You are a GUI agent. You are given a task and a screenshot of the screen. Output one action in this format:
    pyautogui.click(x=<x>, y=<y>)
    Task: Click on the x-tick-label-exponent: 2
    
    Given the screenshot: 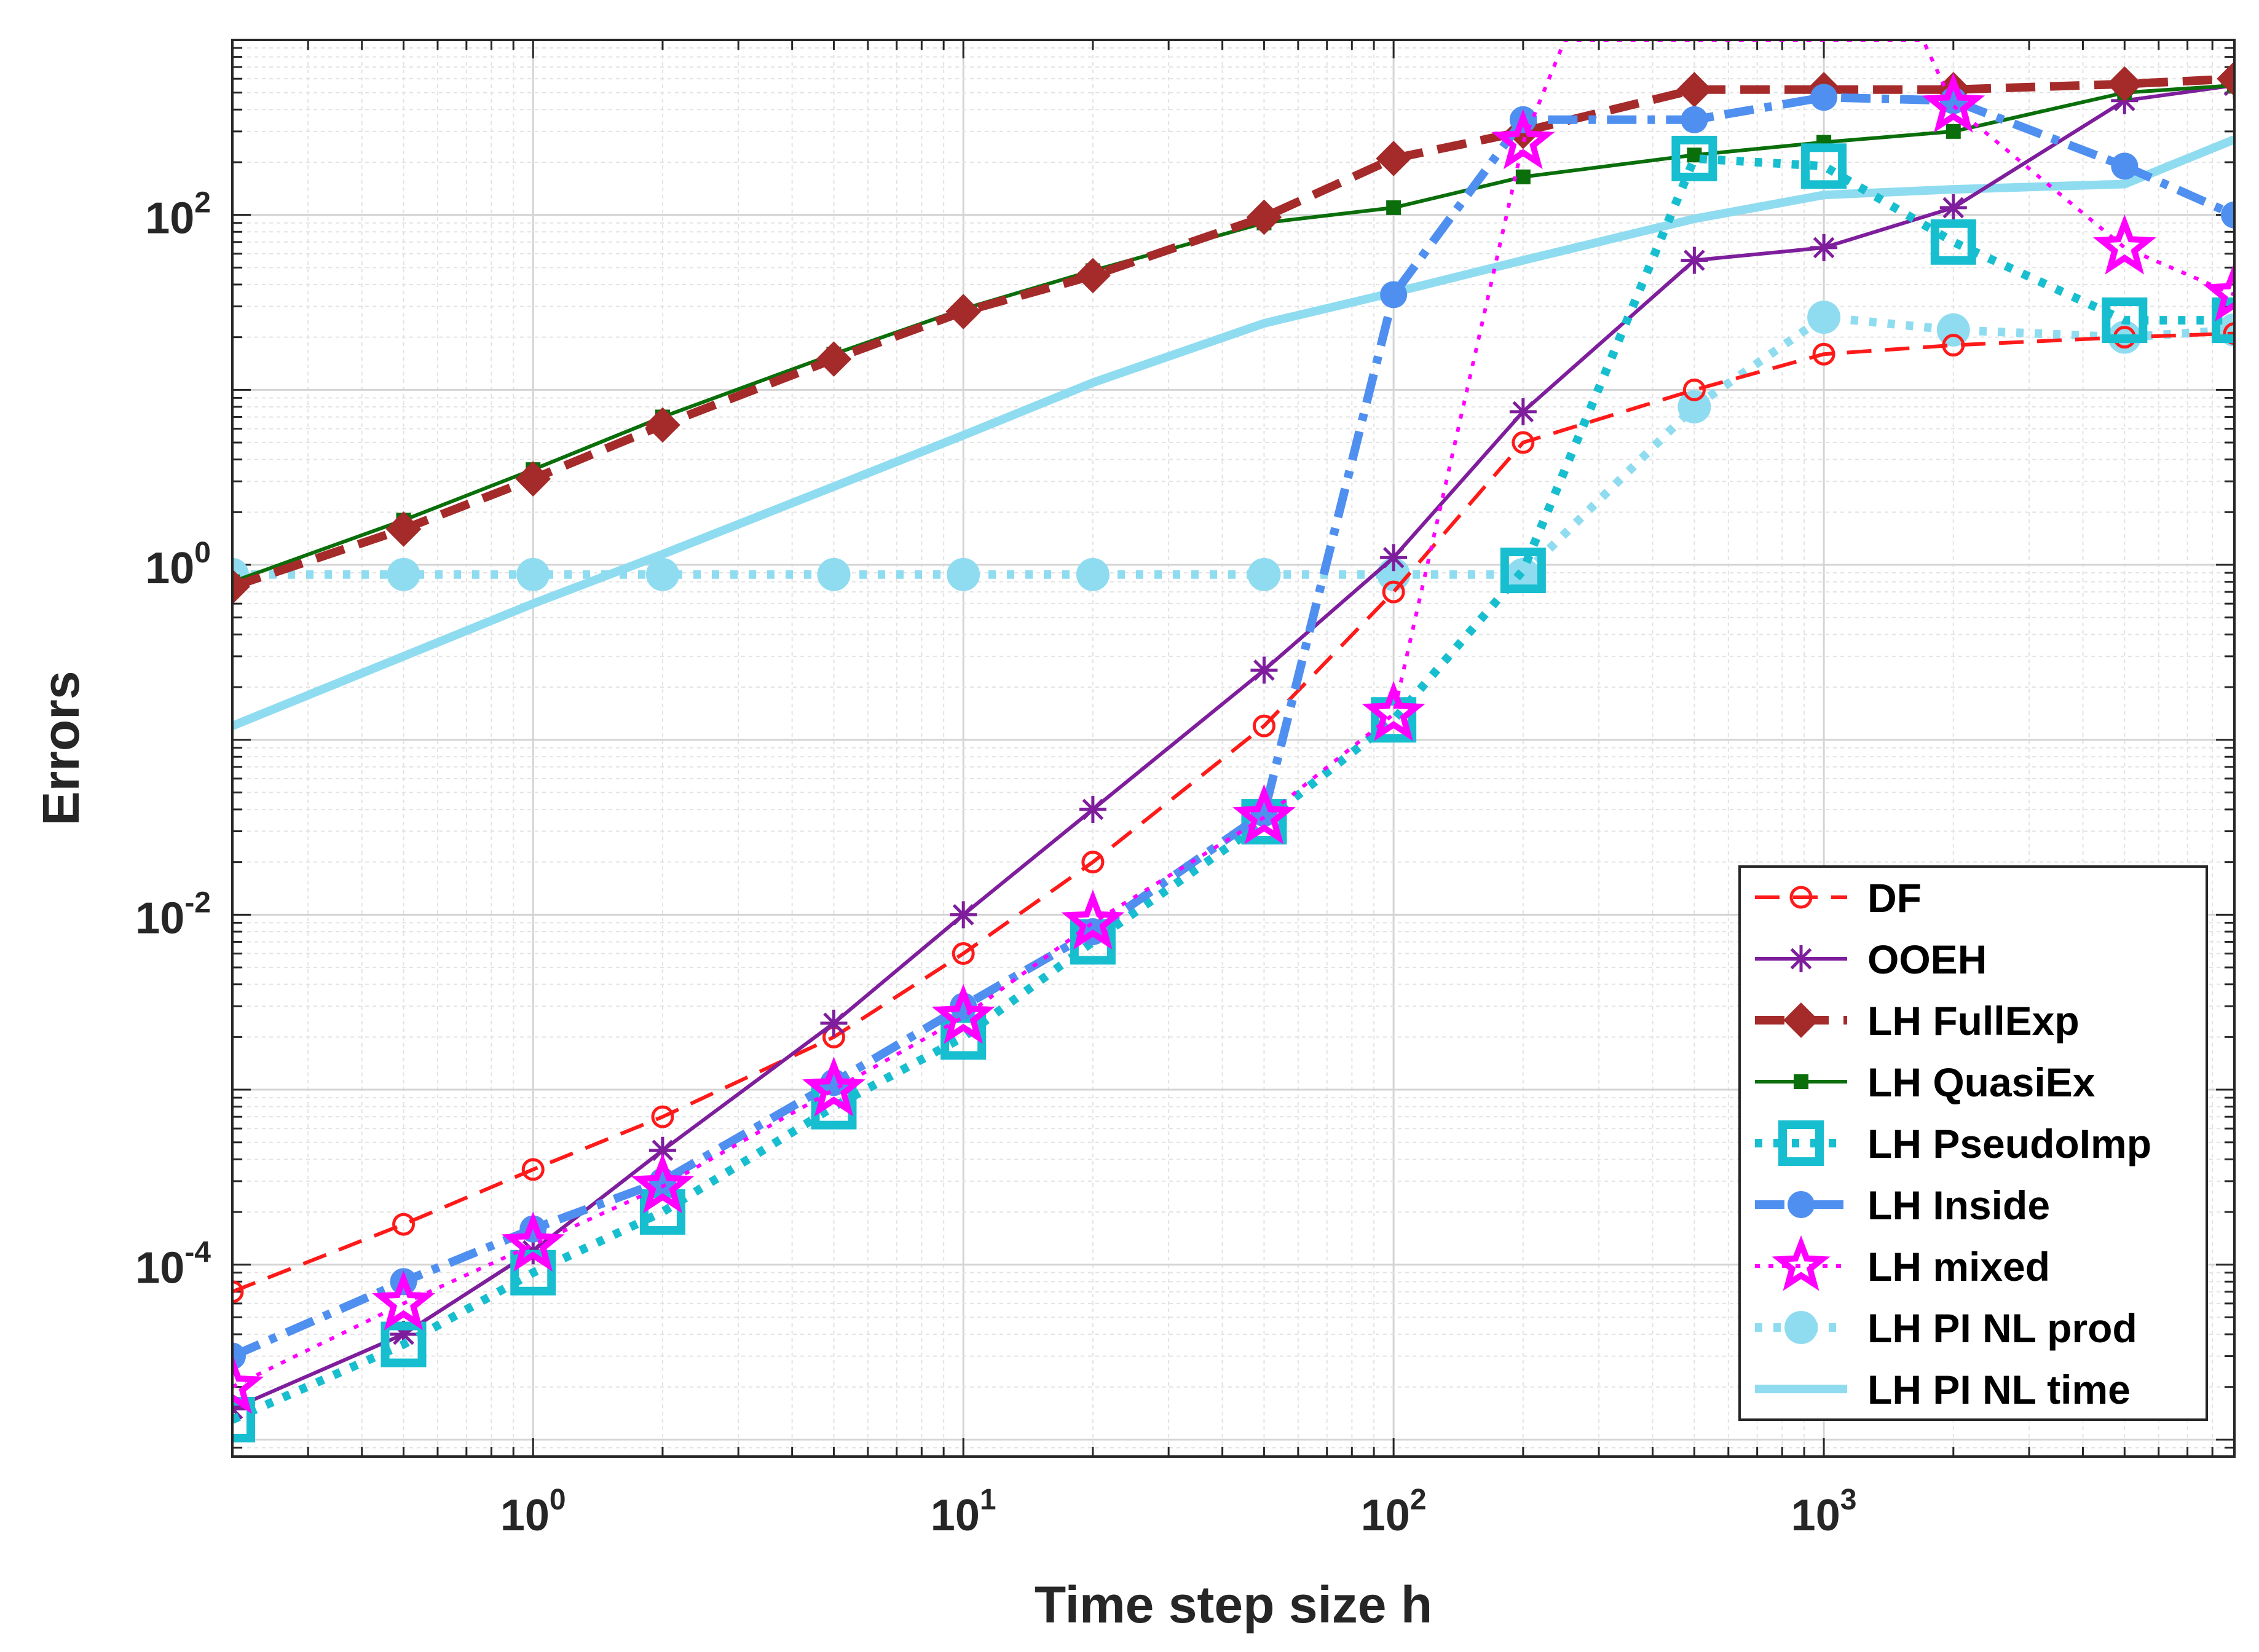 What is the action you would take?
    pyautogui.click(x=1419, y=1500)
    